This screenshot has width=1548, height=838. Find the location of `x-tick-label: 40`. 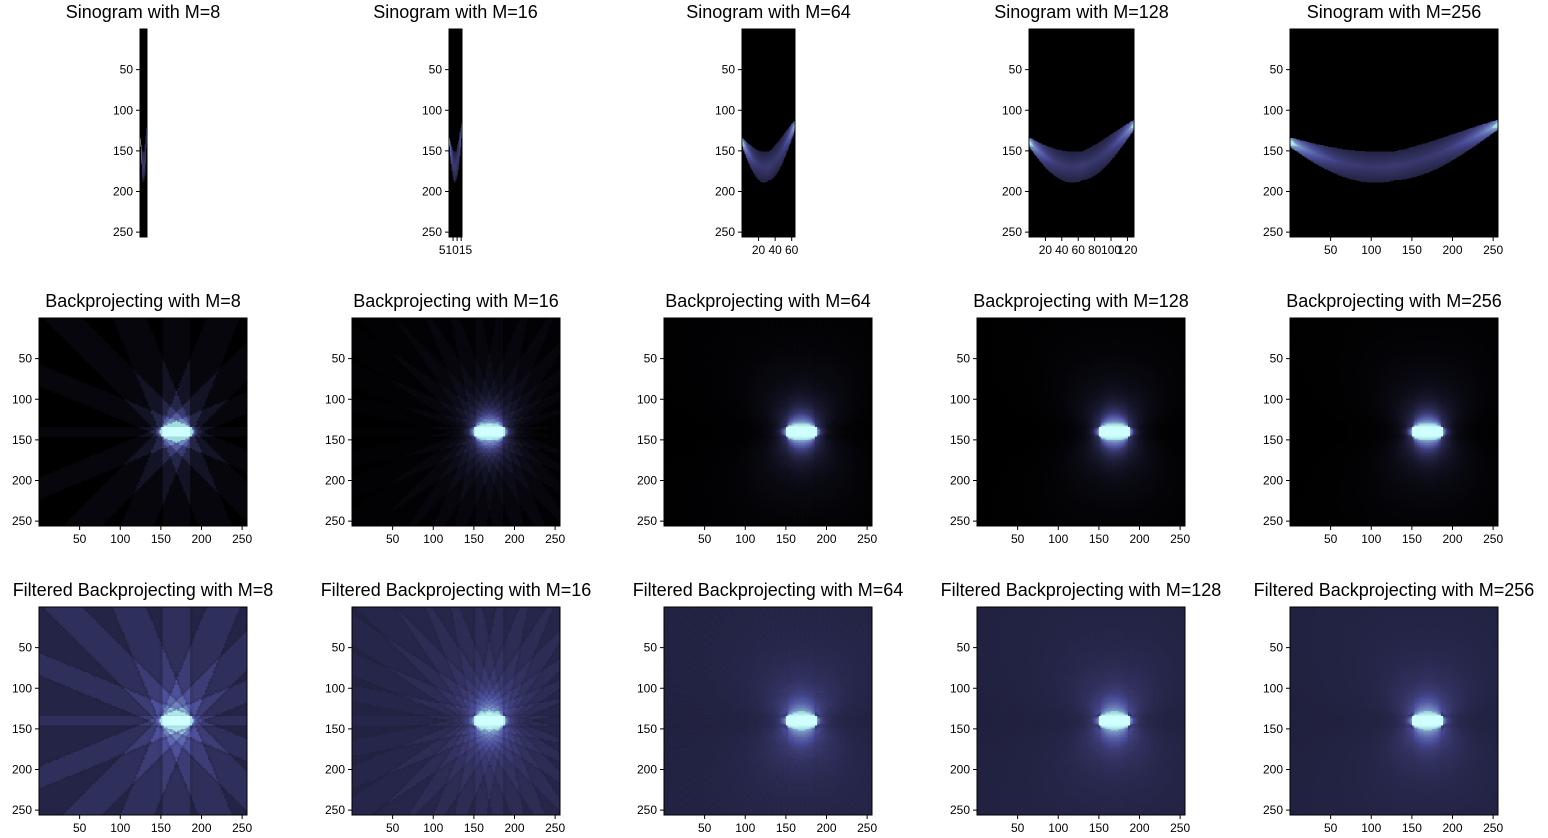

x-tick-label: 40 is located at coordinates (1062, 250).